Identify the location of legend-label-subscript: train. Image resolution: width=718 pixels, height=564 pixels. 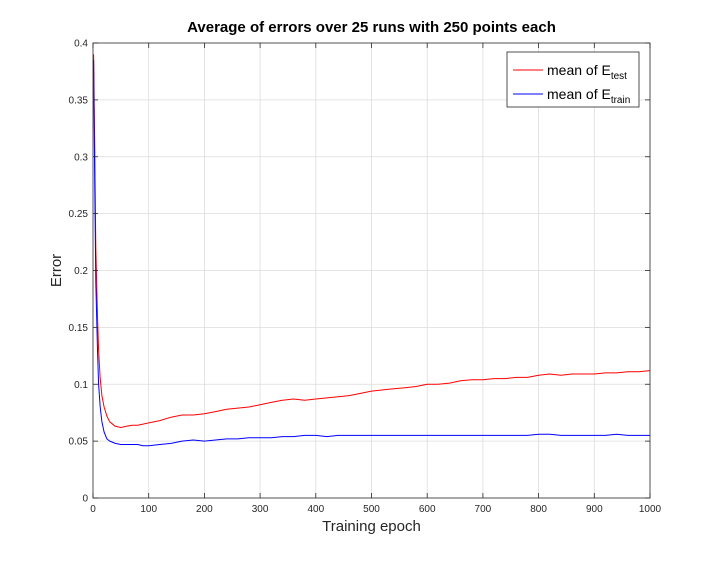
(620, 100).